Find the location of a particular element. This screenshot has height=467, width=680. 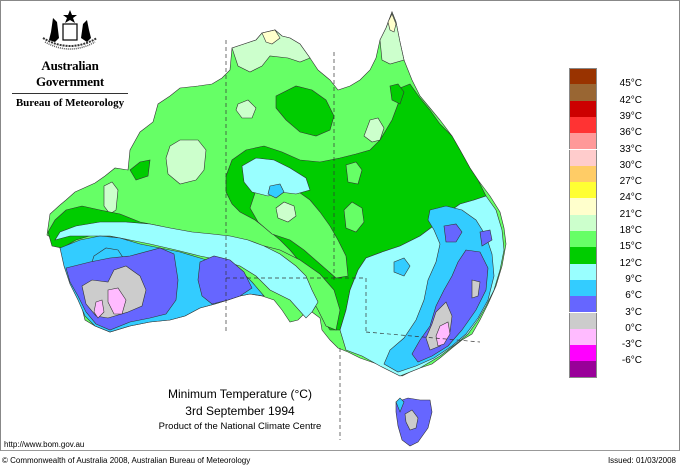

legend-label: -6°C is located at coordinates (631, 361).